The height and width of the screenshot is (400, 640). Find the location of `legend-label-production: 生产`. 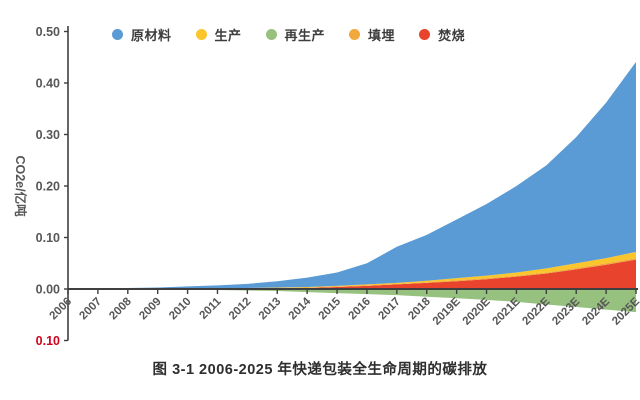

legend-label-production: 生产 is located at coordinates (228, 35).